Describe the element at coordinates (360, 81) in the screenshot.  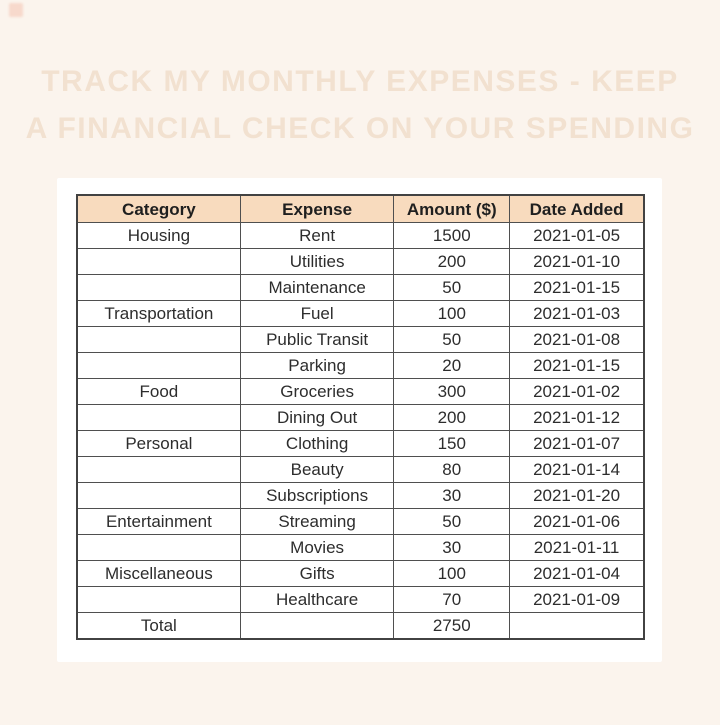
I see `page-title-line-1: TRACK MY MONTHLY EXPENSES - KEEP` at that location.